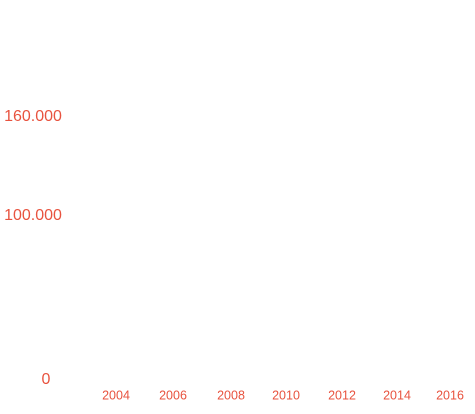  I want to click on y-tick-label: 0, so click(46, 379).